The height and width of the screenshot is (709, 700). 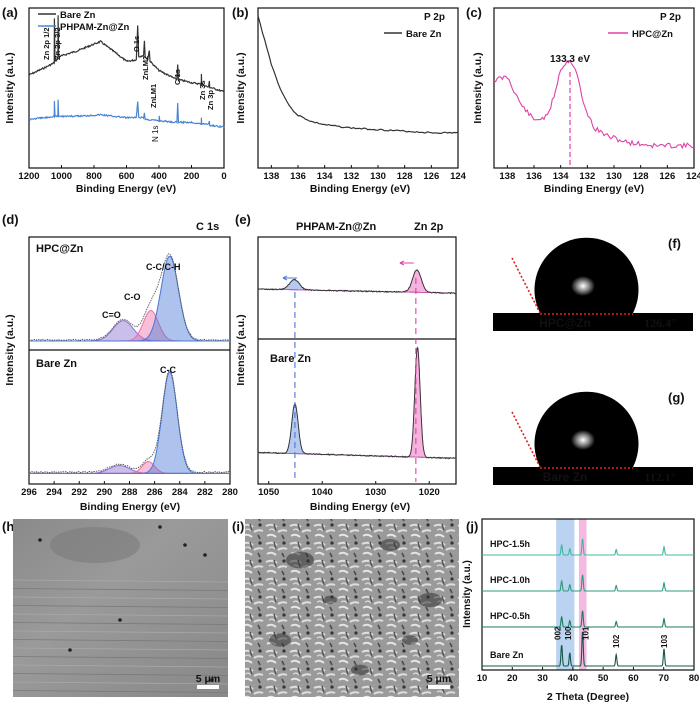 I want to click on panel-b-x-tick-label: 132, so click(x=351, y=176).